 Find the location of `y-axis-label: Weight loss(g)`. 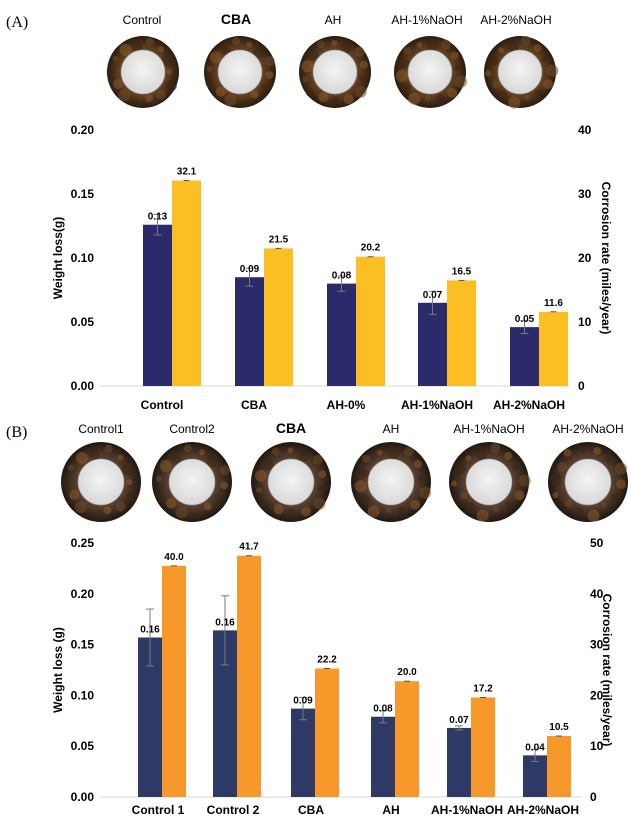

y-axis-label: Weight loss(g) is located at coordinates (58, 258).